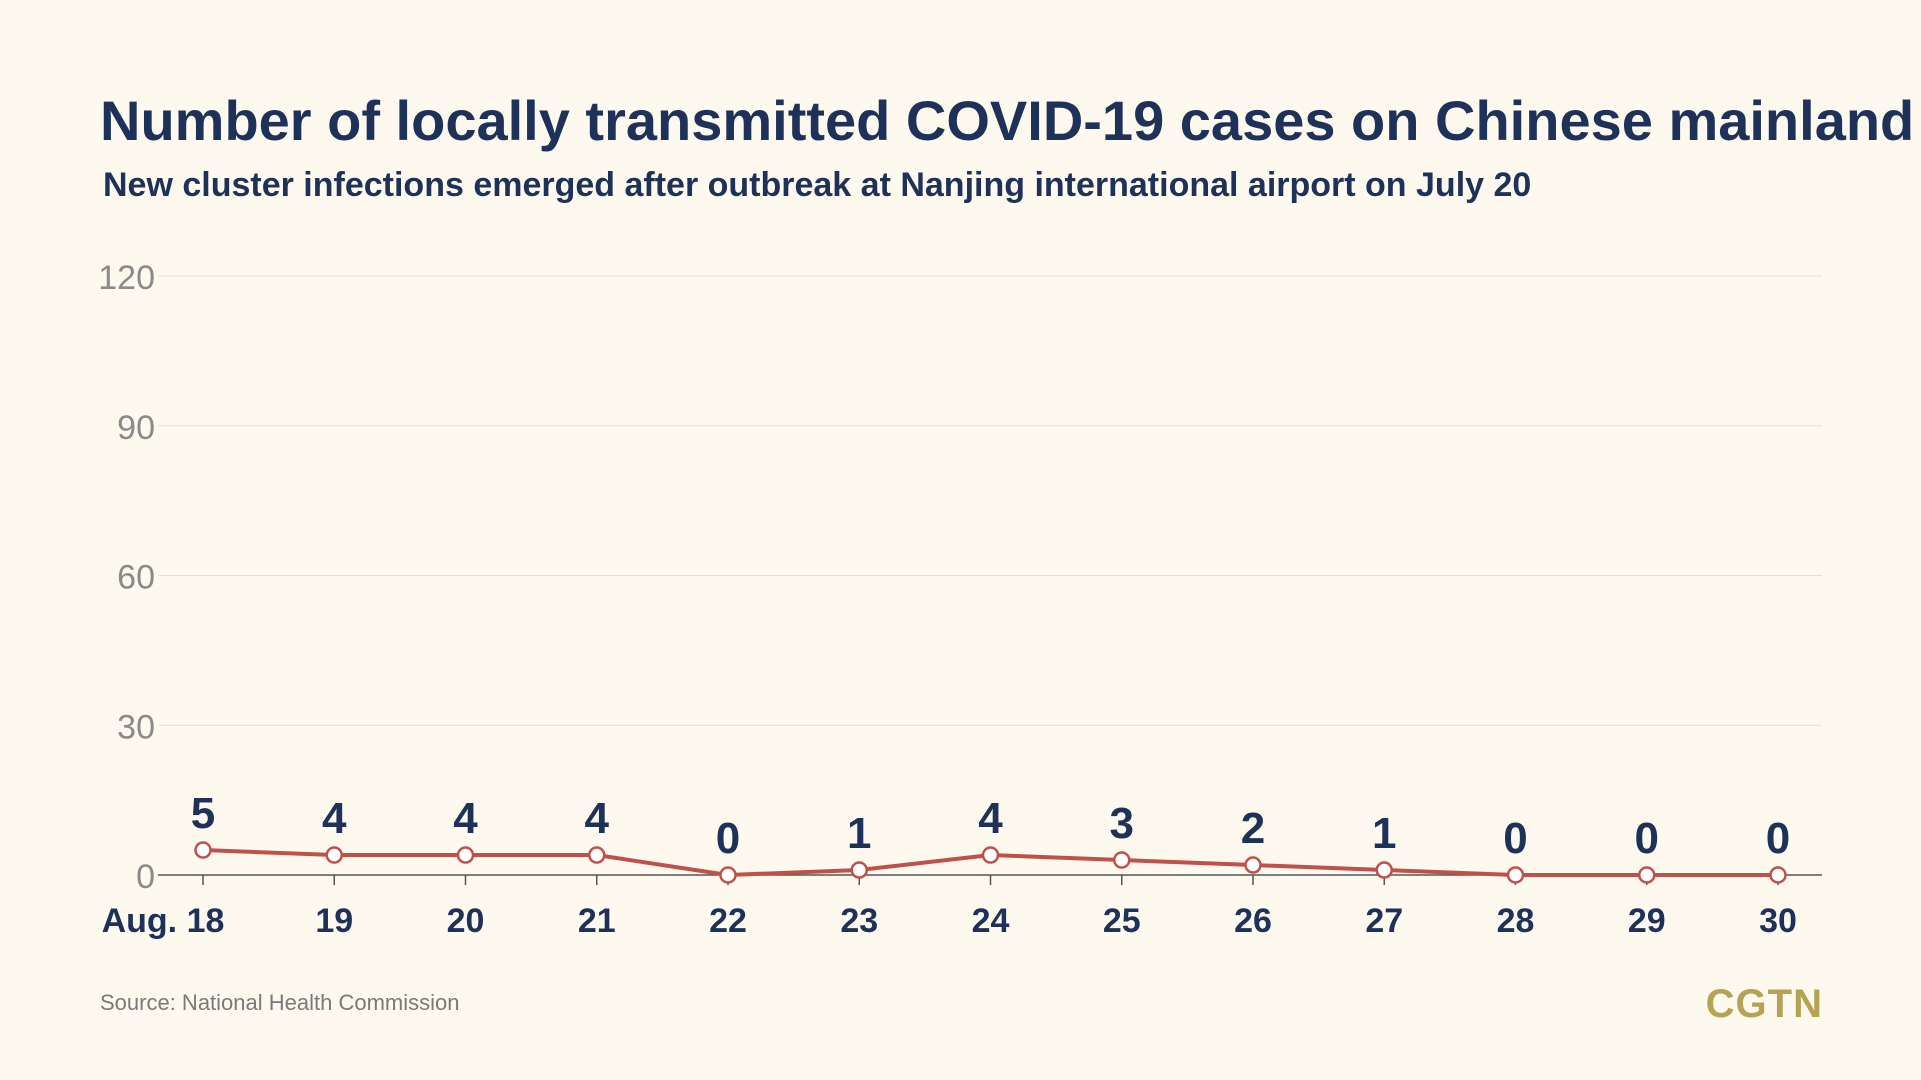  I want to click on x-tick-label: 20, so click(466, 921).